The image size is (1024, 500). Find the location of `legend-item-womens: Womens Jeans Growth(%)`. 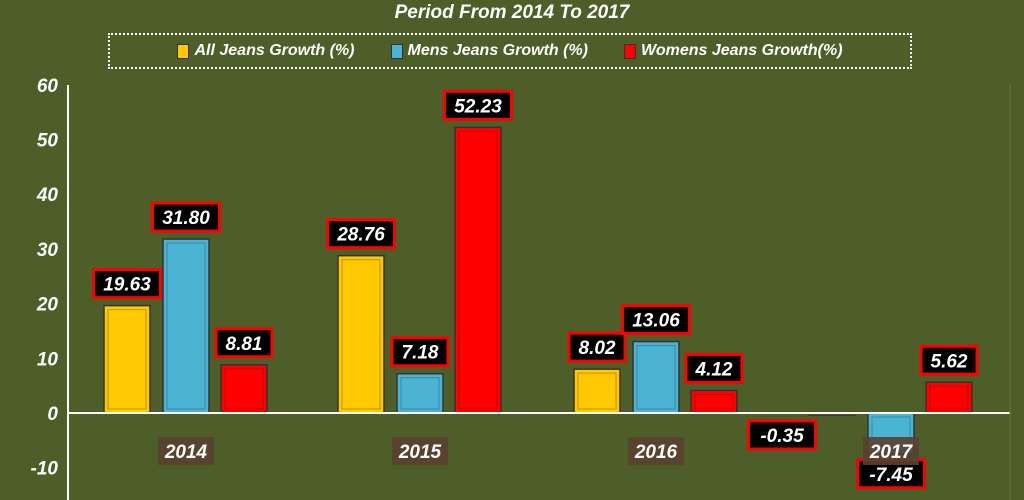

legend-item-womens: Womens Jeans Growth(%) is located at coordinates (733, 51).